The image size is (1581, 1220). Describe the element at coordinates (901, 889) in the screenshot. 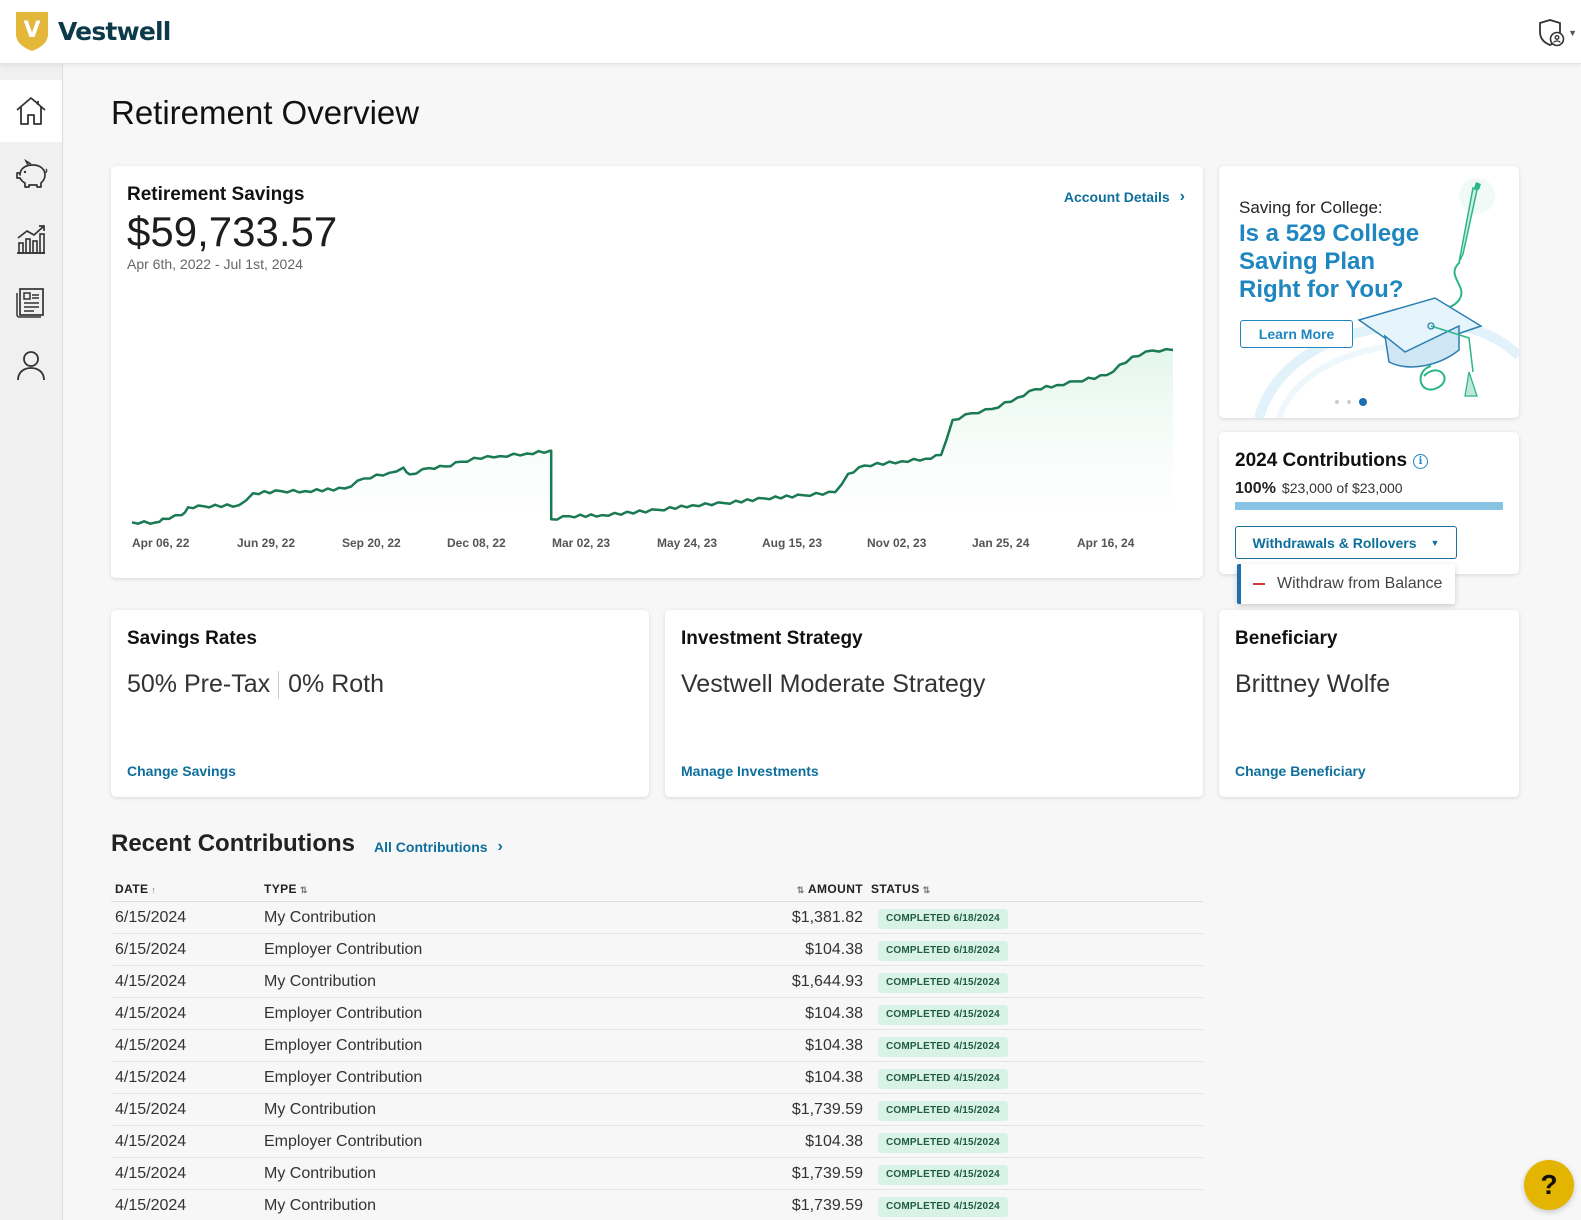

I see `column-status: STATUS ⇅` at that location.